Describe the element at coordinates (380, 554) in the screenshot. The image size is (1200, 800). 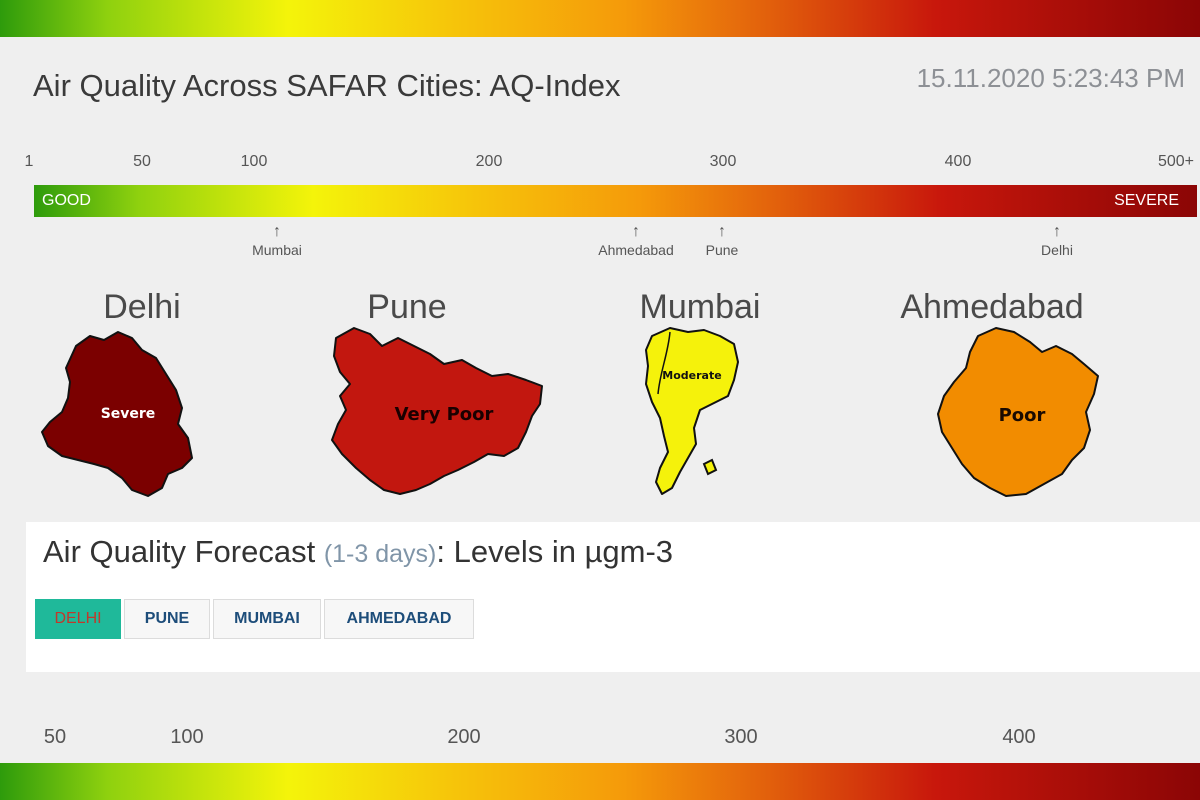
I see `forecast-title-sub: (1-3 days)` at that location.